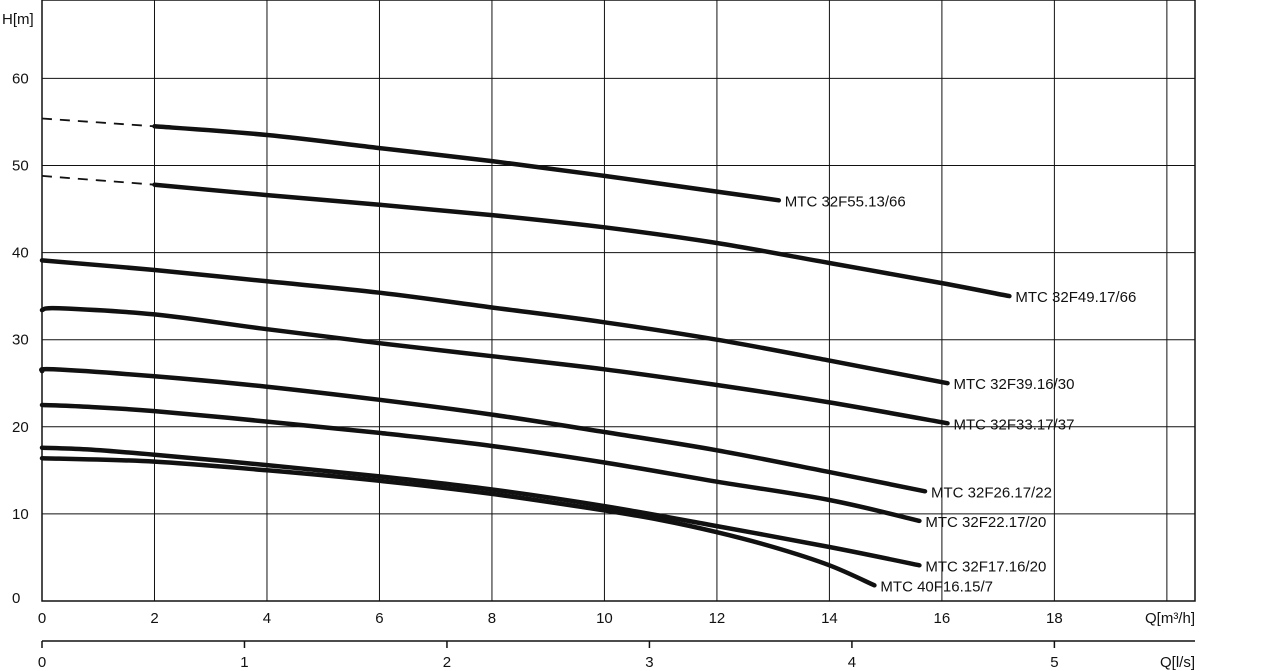 Image resolution: width=1280 pixels, height=671 pixels. I want to click on x-tick-label: 10, so click(604, 618).